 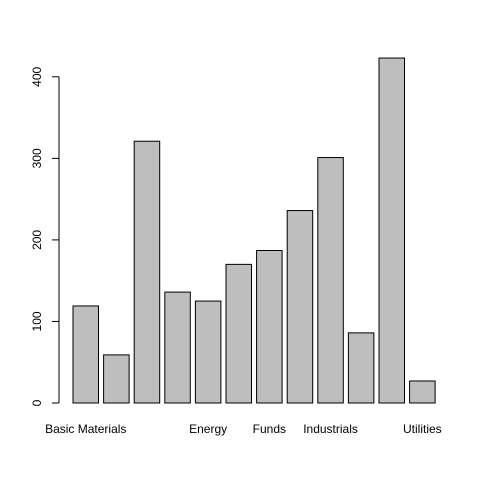 What do you see at coordinates (330, 429) in the screenshot?
I see `x-category-label: Industrials` at bounding box center [330, 429].